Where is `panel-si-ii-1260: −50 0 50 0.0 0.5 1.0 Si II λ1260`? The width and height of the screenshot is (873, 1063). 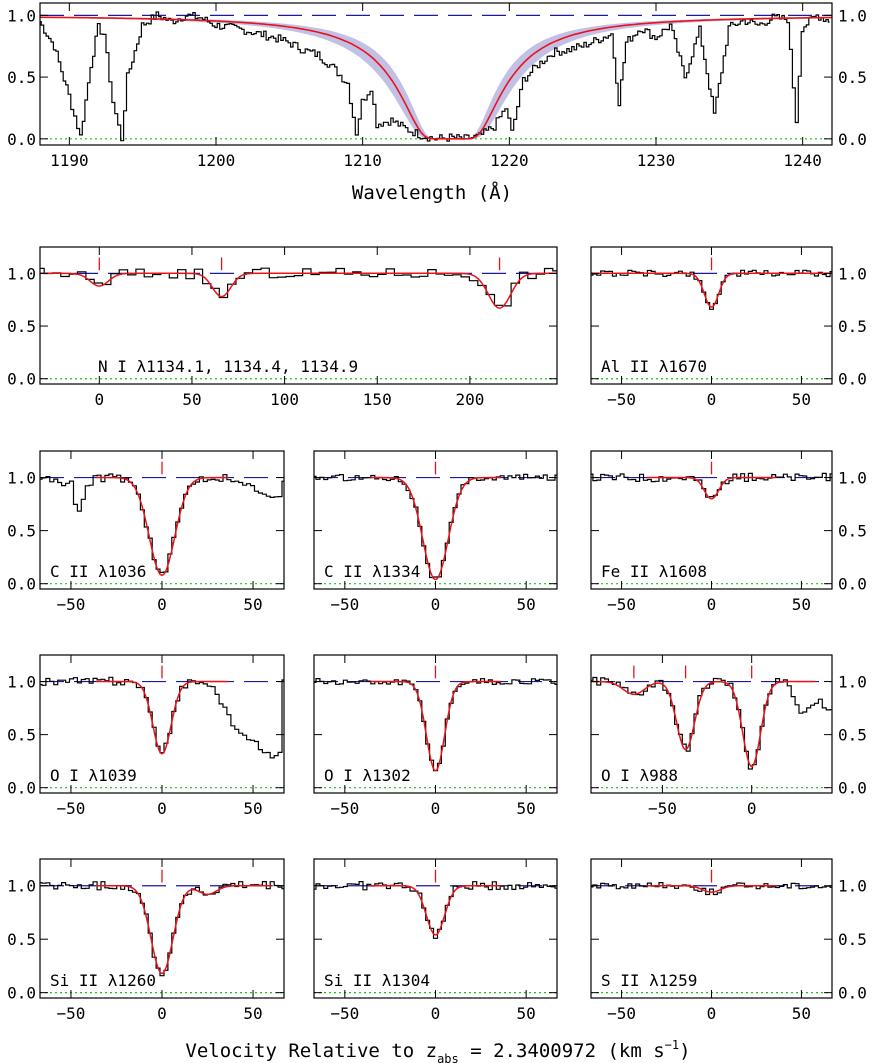
panel-si-ii-1260: −50 0 50 0.0 0.5 1.0 Si II λ1260 is located at coordinates (146, 940).